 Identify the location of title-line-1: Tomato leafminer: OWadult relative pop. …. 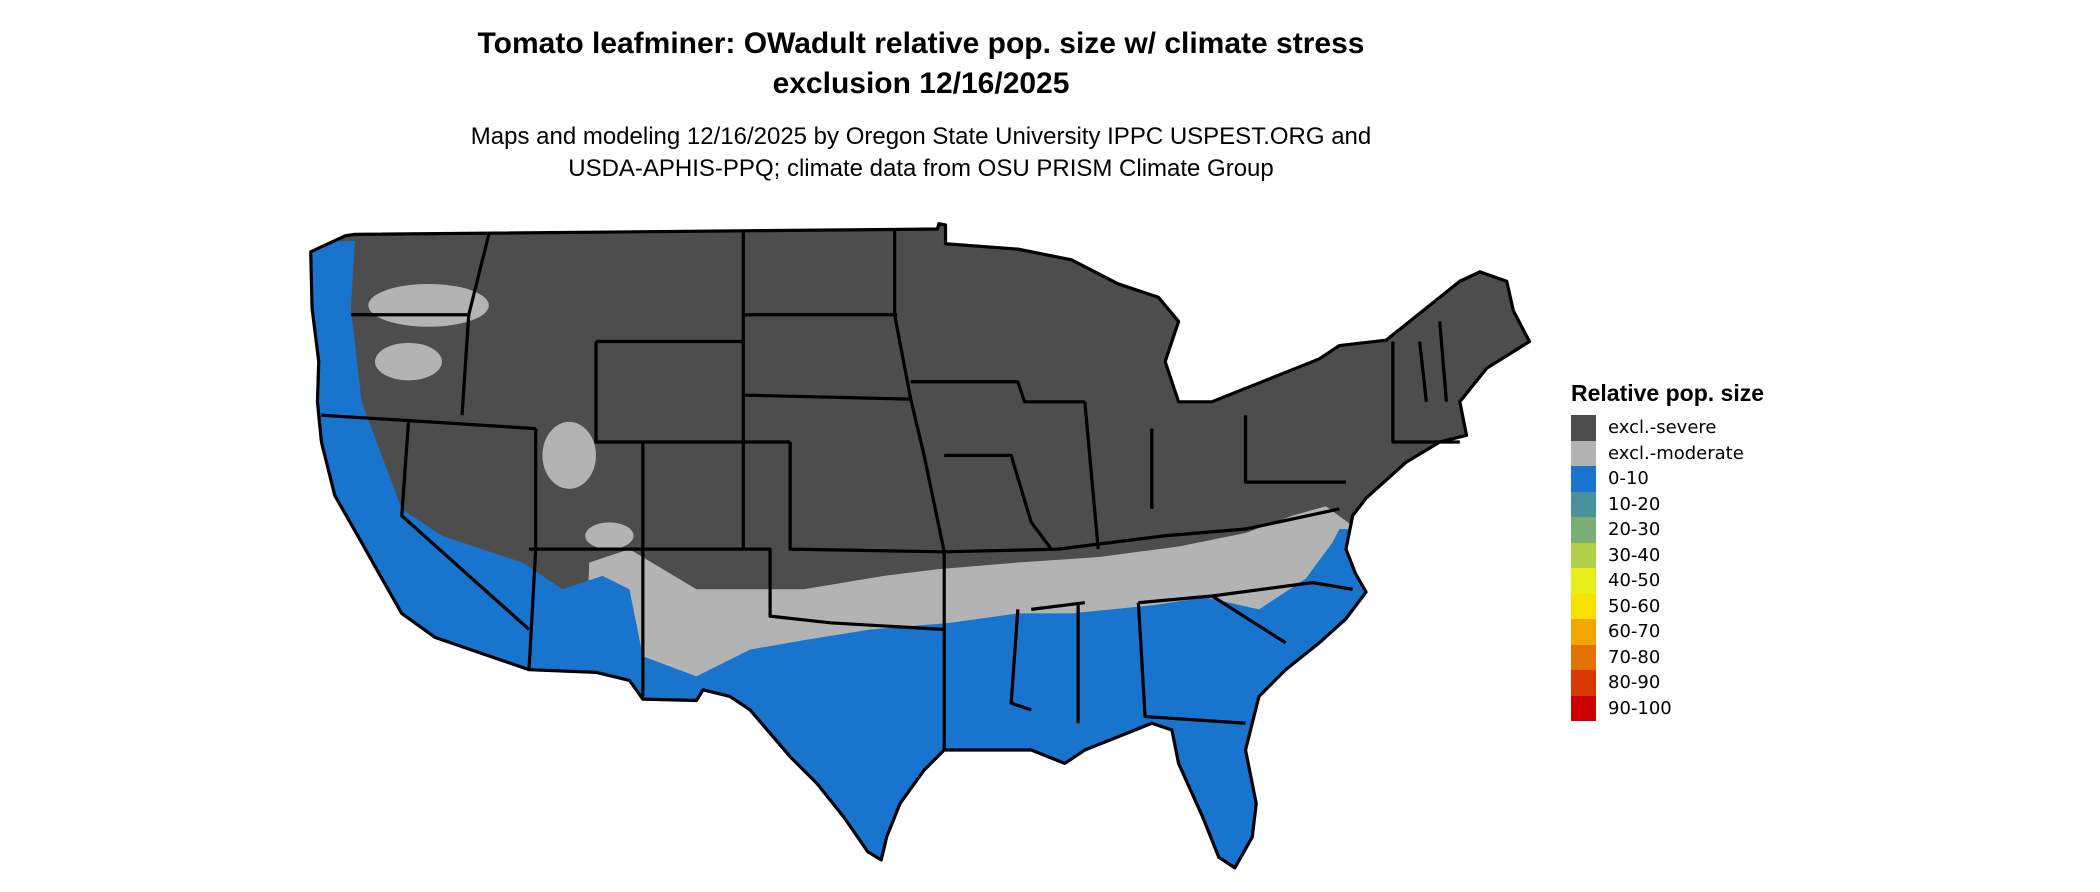
(921, 43).